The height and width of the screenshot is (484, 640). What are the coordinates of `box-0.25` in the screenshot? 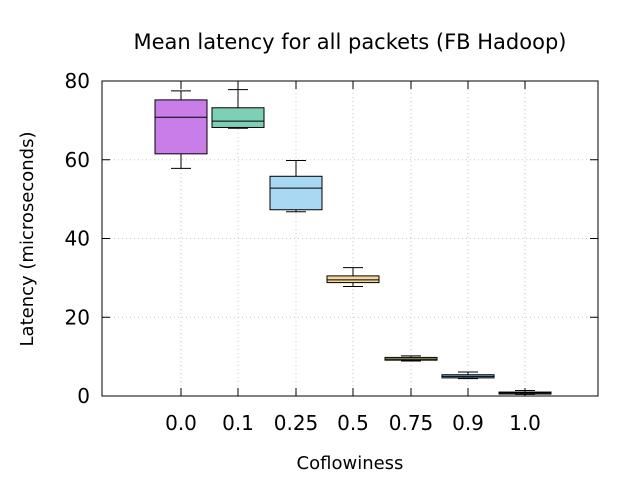 It's located at (296, 186).